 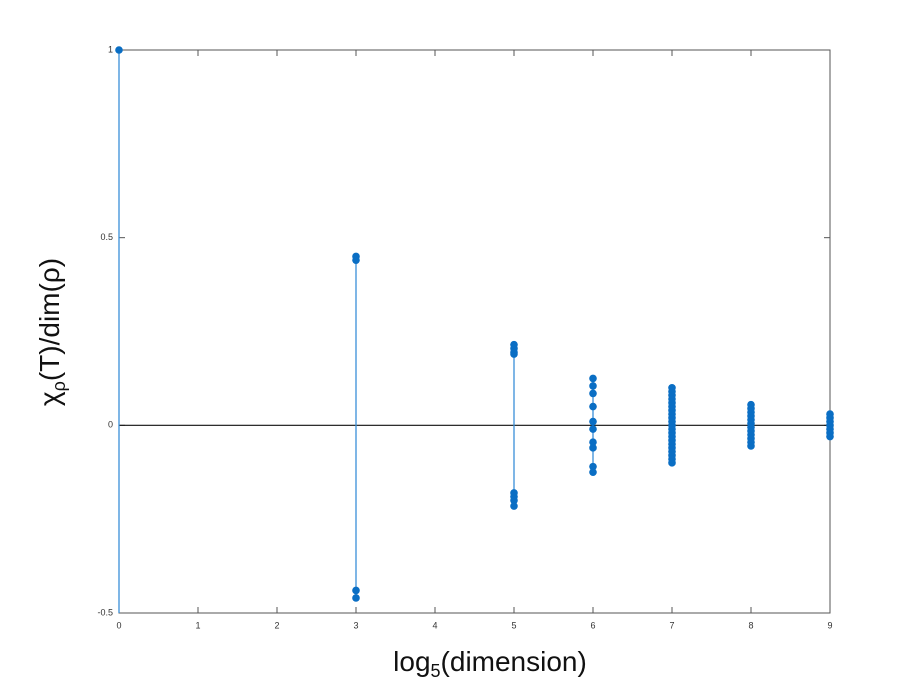 I want to click on x-tick-label: 5, so click(x=513, y=625).